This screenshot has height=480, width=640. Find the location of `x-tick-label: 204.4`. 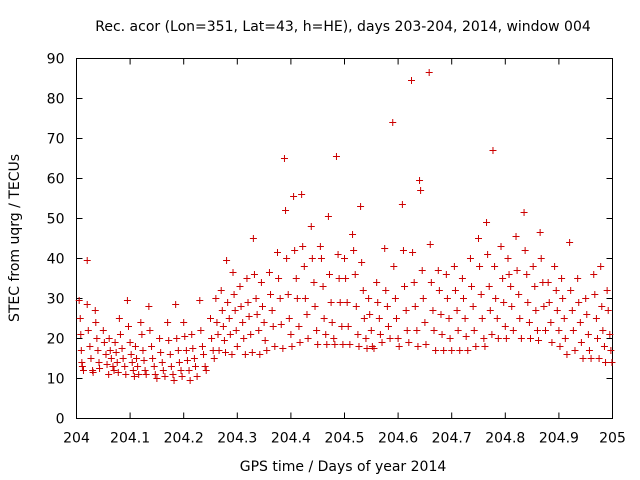

x-tick-label: 204.4 is located at coordinates (291, 439).